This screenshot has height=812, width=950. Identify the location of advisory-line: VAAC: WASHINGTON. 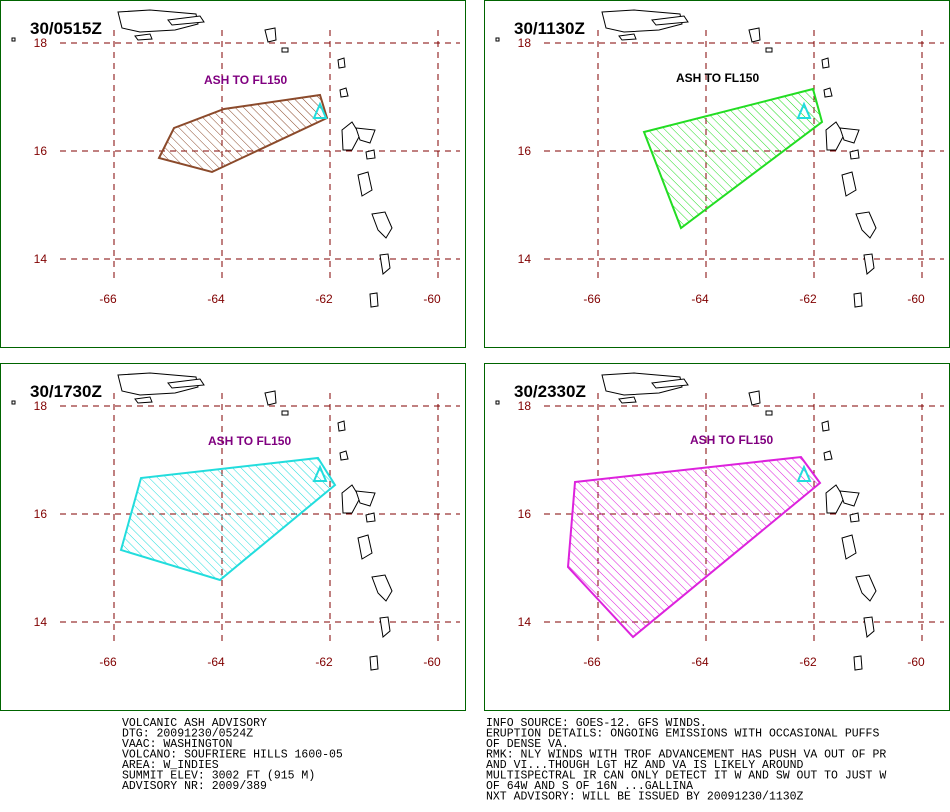
(177, 744).